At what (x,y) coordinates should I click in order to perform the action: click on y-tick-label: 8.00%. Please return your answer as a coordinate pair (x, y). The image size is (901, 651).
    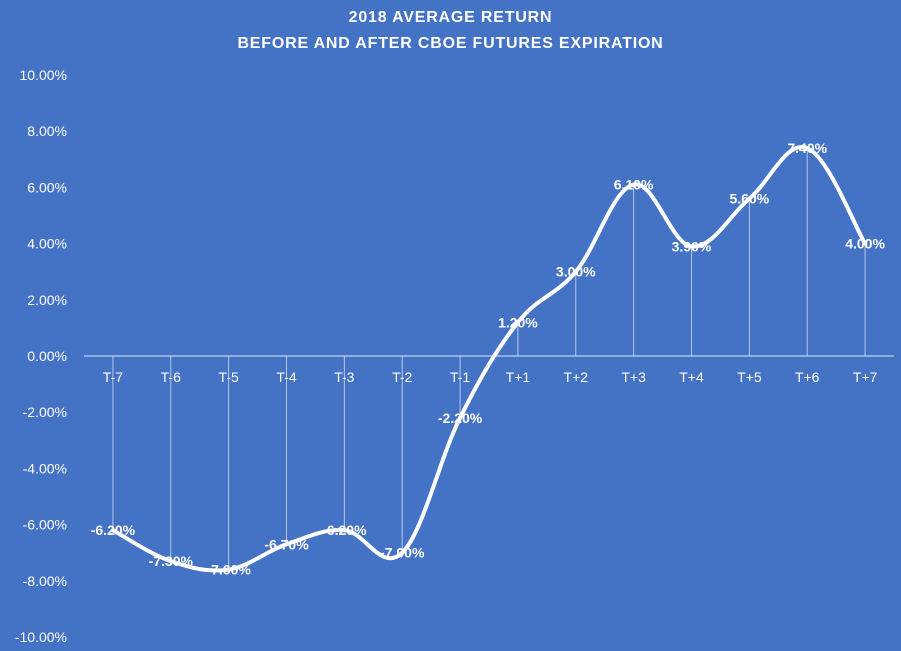
    Looking at the image, I should click on (47, 131).